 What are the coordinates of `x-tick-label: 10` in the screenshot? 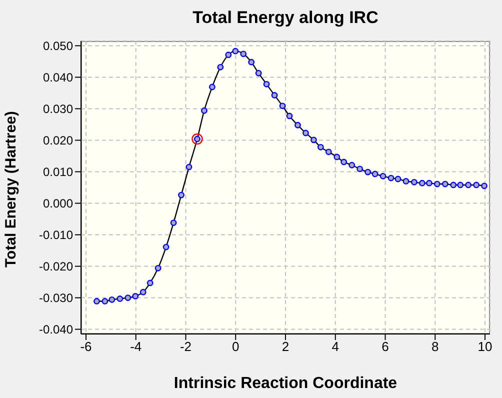 It's located at (485, 346).